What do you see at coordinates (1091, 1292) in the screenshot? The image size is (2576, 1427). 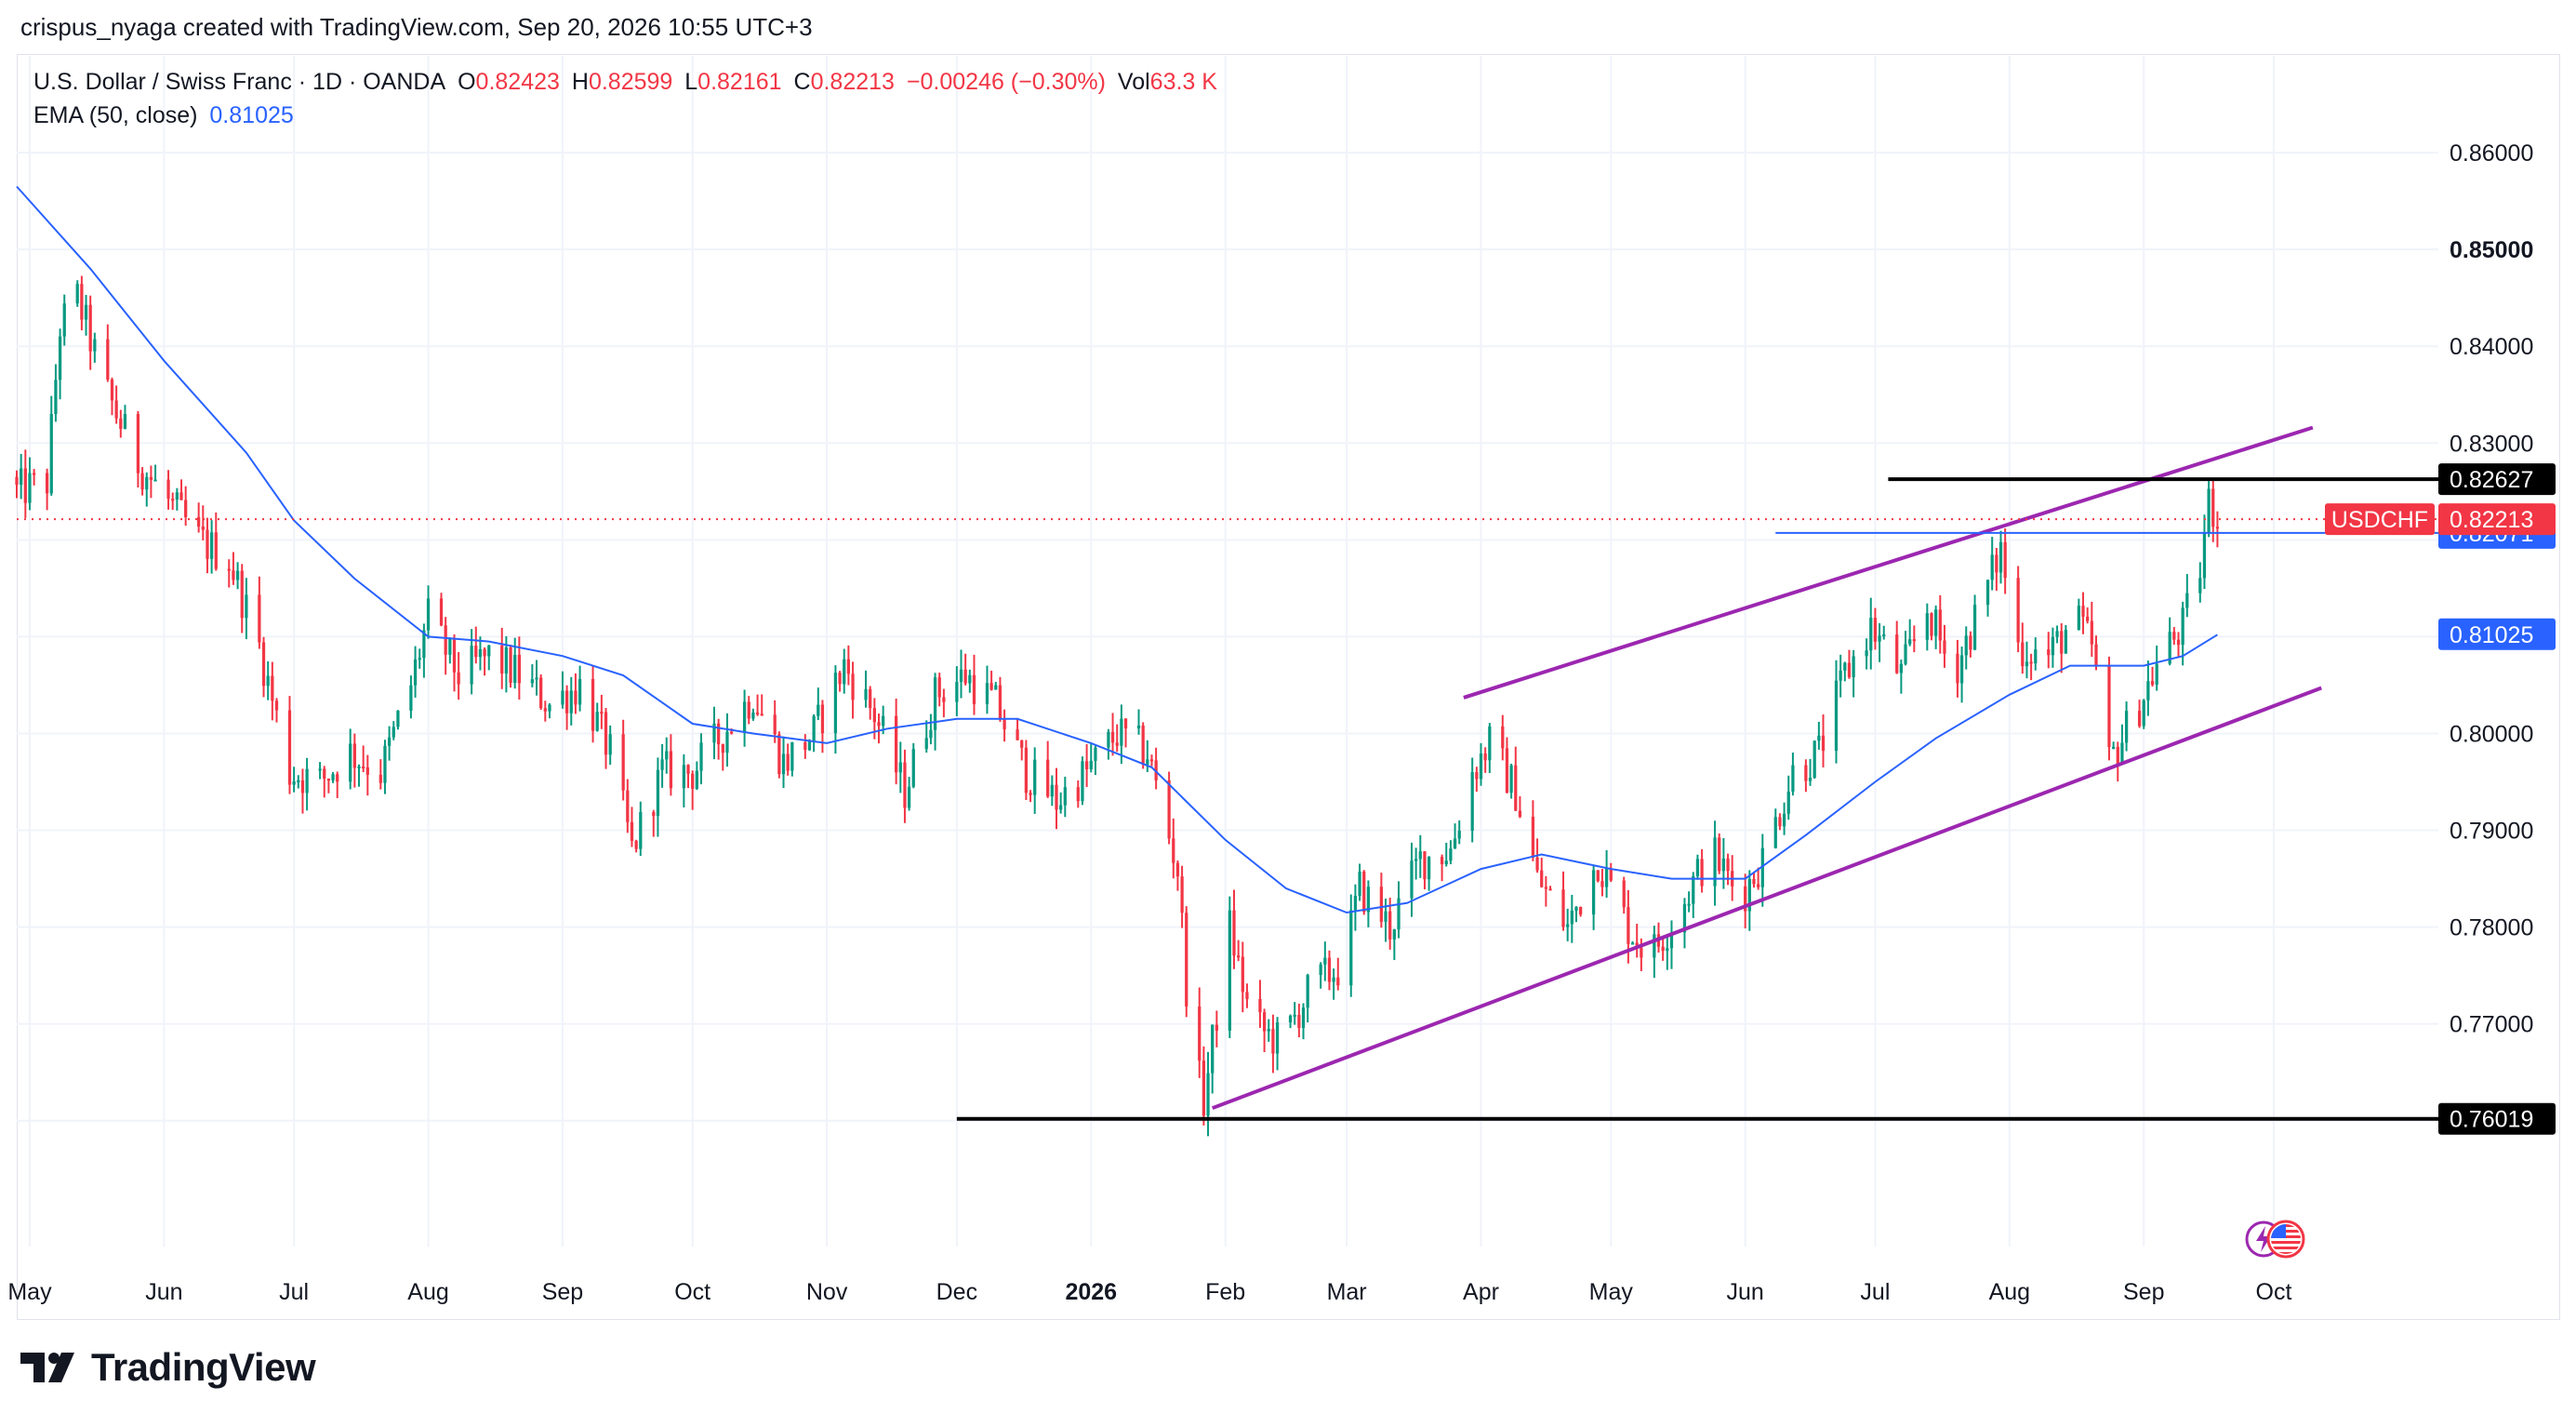 I see `time-tick-label: 2026` at bounding box center [1091, 1292].